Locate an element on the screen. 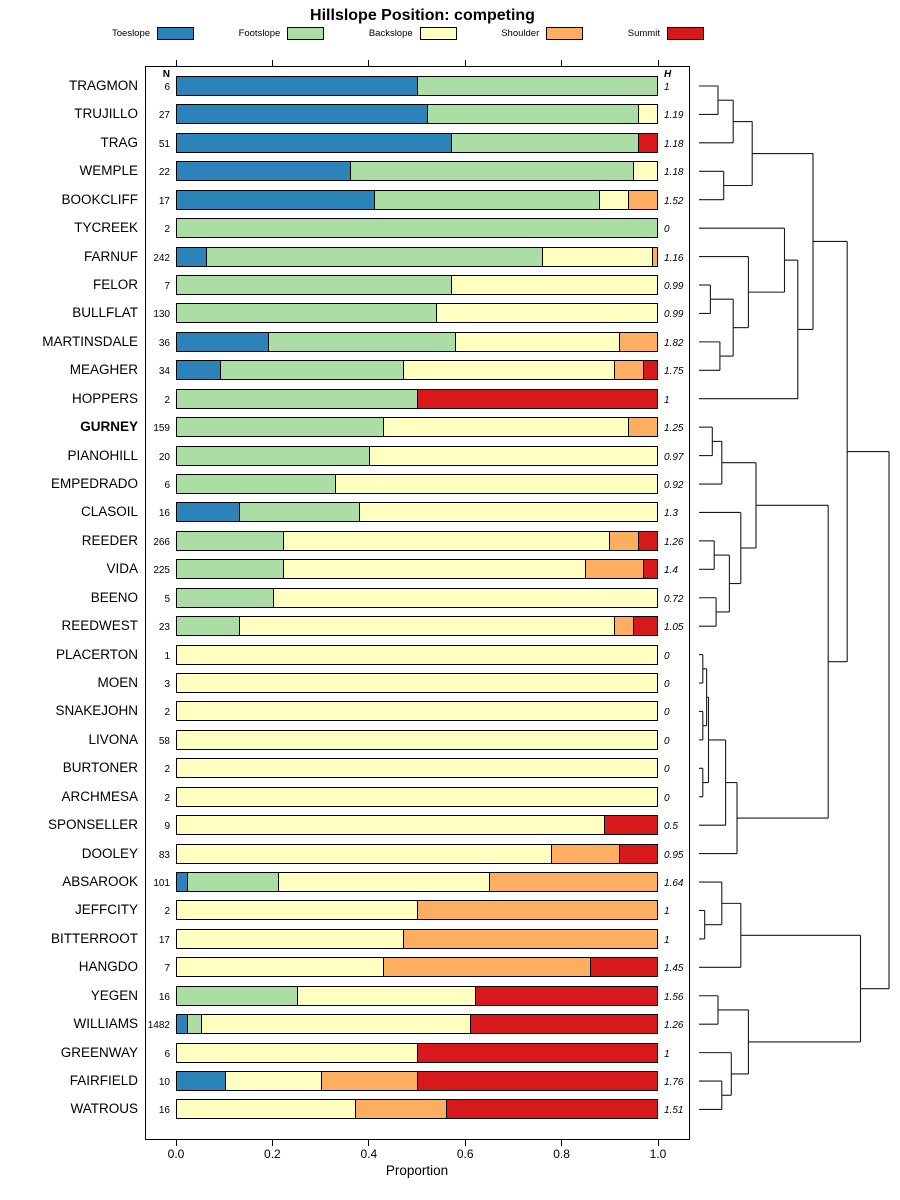  row-label: SNAKEJOHN is located at coordinates (96, 711).